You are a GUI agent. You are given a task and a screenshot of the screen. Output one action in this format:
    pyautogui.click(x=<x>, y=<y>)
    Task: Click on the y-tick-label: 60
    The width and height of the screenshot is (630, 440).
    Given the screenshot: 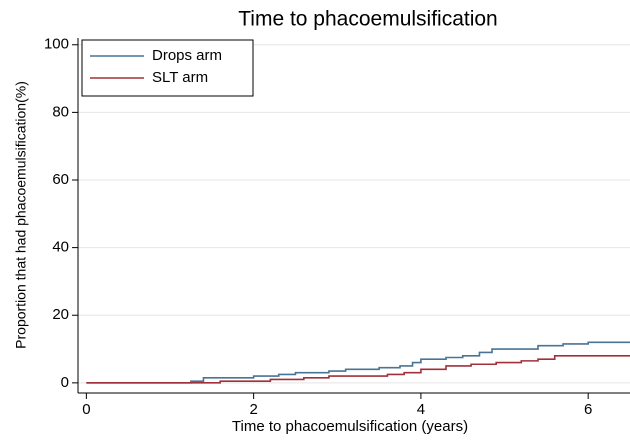 What is the action you would take?
    pyautogui.click(x=60, y=179)
    